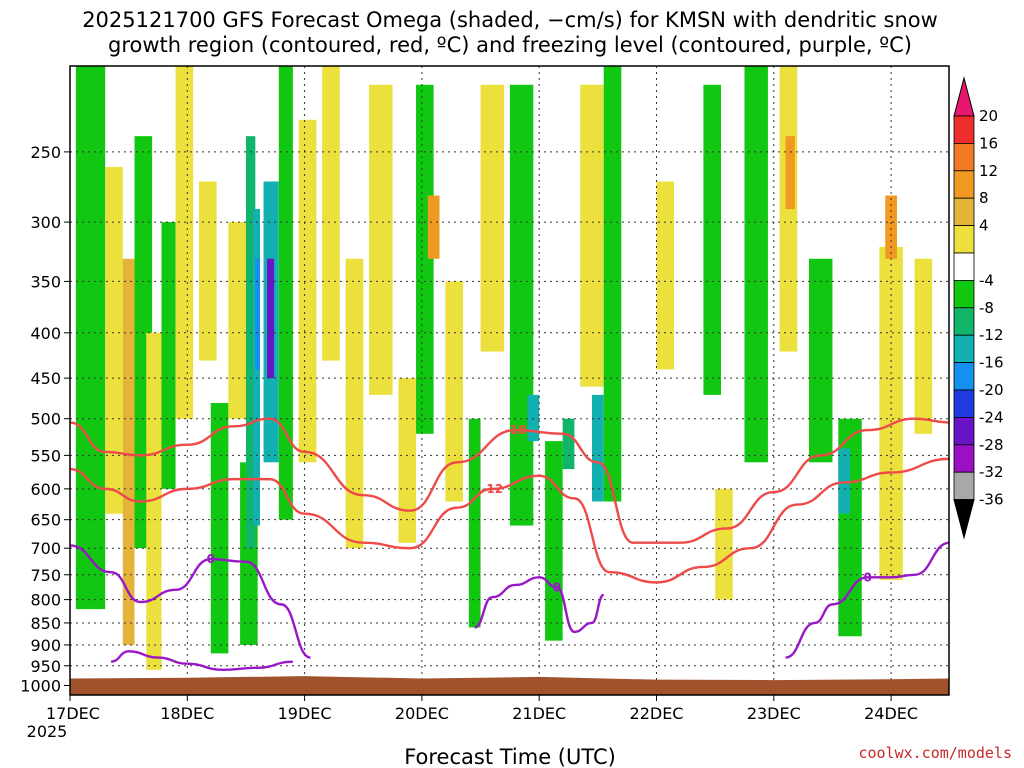  I want to click on colorbar-label: 4, so click(984, 226).